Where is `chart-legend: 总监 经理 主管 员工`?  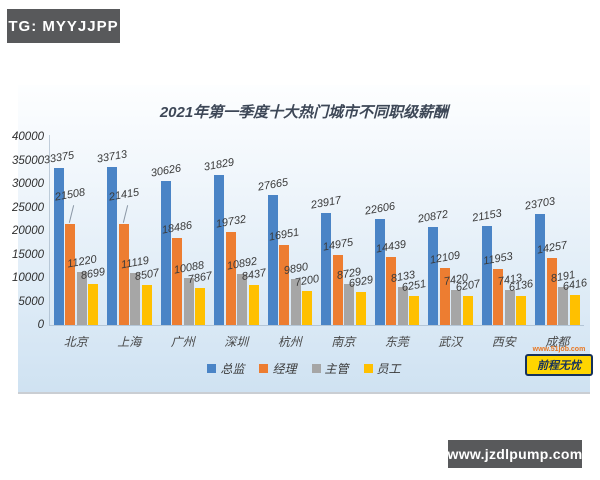
chart-legend: 总监 经理 主管 员工 is located at coordinates (304, 368).